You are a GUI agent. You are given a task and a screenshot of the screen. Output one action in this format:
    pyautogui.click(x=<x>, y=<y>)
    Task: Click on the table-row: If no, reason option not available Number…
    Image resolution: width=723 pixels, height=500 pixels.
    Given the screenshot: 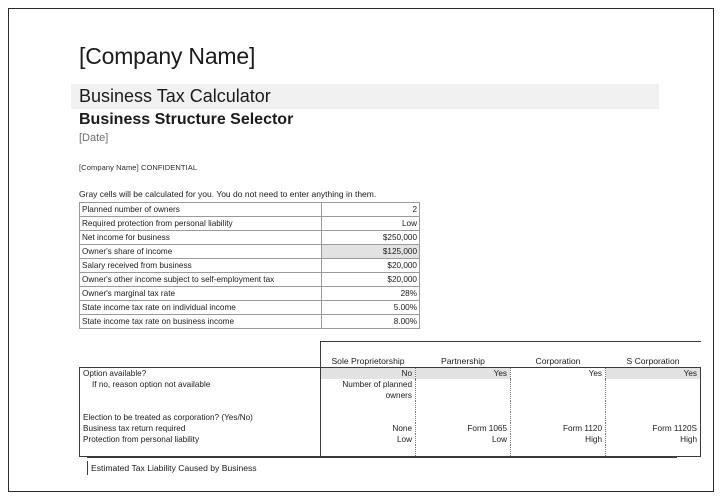 What is the action you would take?
    pyautogui.click(x=390, y=390)
    